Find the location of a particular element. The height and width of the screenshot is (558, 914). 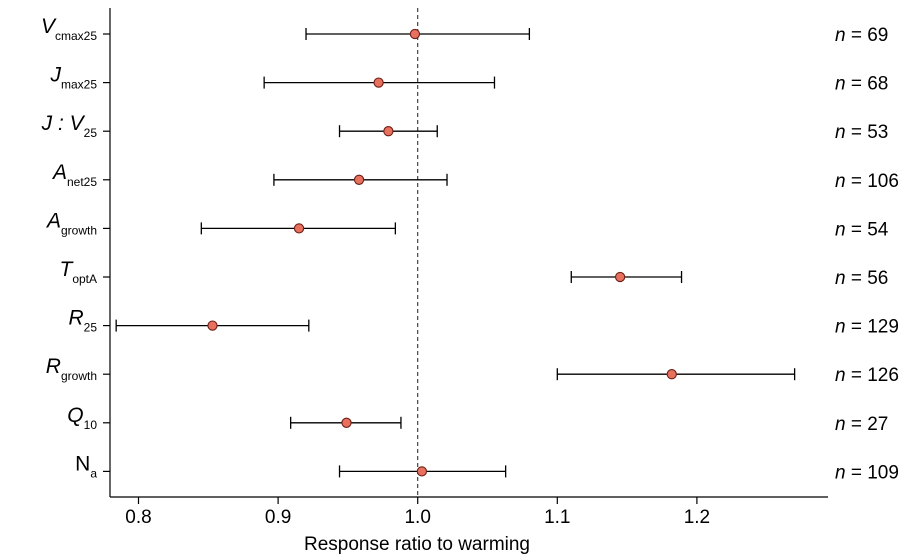

y-label: Na is located at coordinates (86, 466).